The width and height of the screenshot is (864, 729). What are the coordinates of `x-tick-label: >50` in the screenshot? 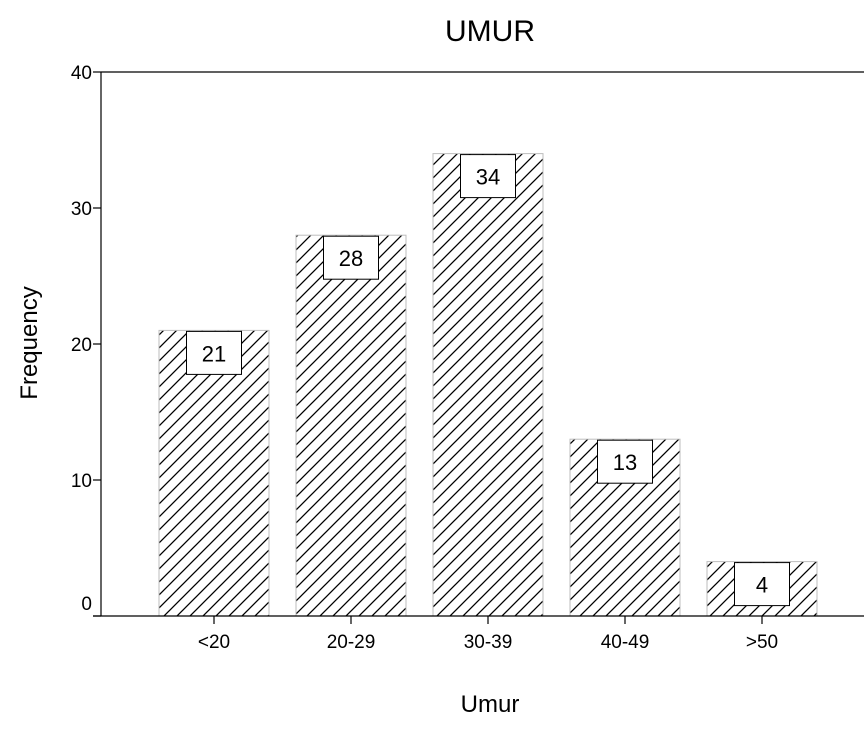 It's located at (762, 642).